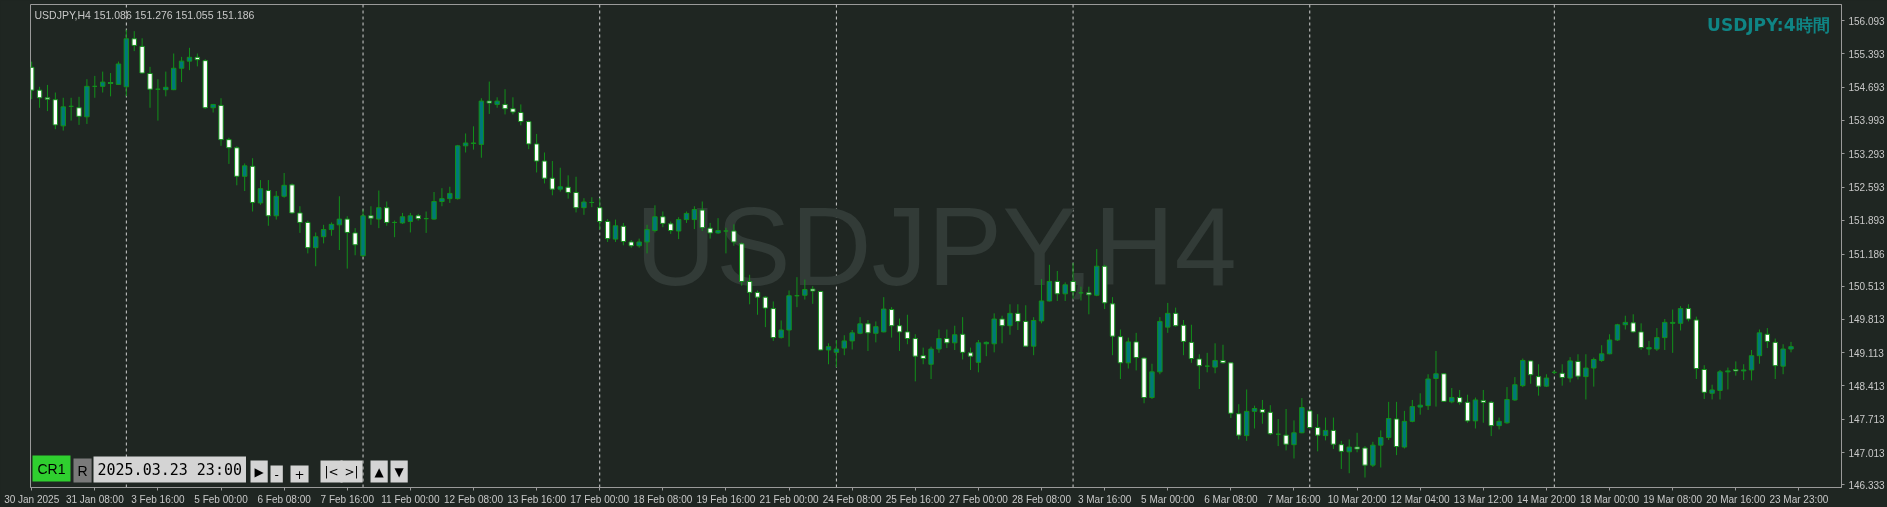 The height and width of the screenshot is (507, 1887). Describe the element at coordinates (1294, 499) in the screenshot. I see `x-tick-label: 7 Mar 16:00` at that location.